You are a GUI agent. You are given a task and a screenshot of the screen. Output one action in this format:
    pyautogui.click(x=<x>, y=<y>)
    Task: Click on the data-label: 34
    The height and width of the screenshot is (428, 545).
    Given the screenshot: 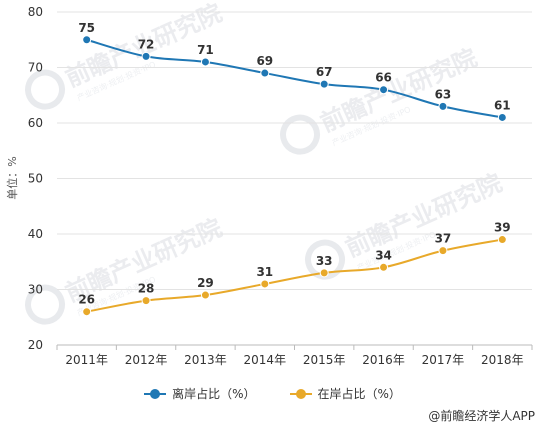 What is the action you would take?
    pyautogui.click(x=383, y=255)
    